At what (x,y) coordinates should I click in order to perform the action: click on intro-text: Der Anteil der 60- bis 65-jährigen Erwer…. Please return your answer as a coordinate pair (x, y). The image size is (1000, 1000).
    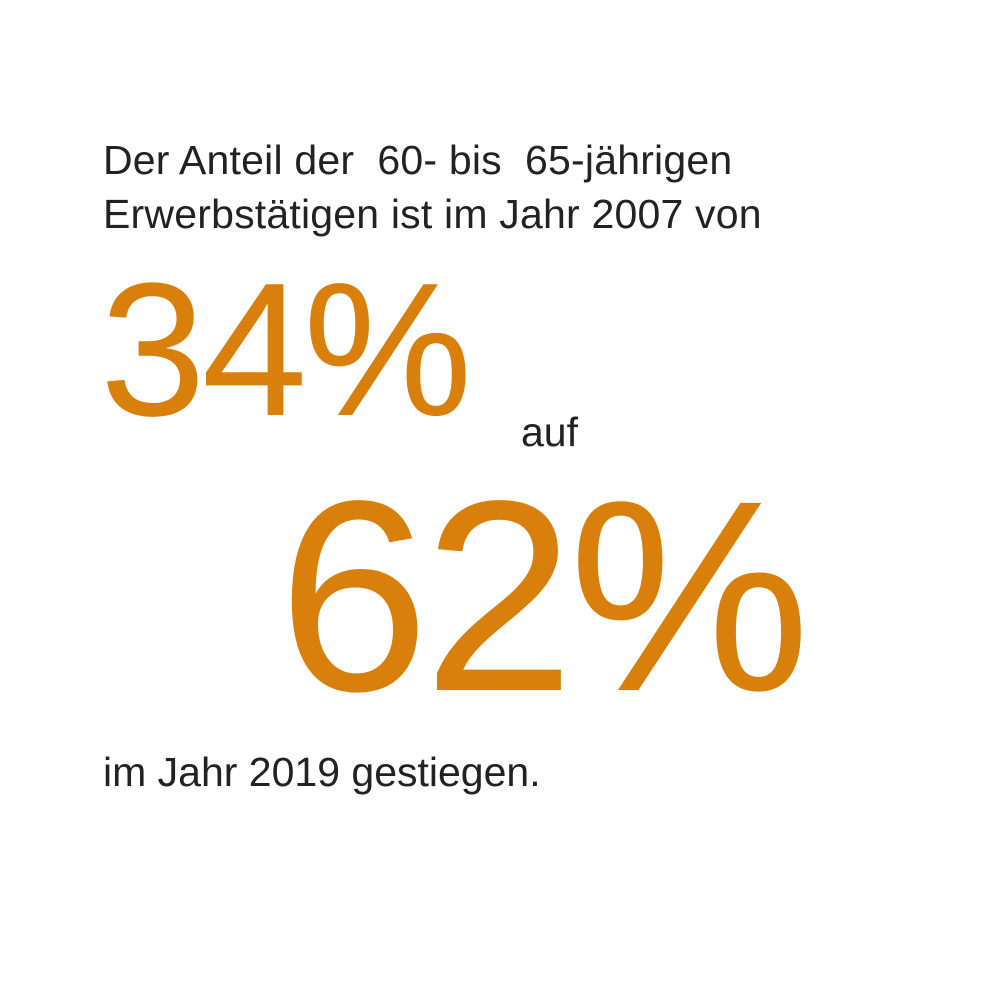
    Looking at the image, I should click on (432, 187).